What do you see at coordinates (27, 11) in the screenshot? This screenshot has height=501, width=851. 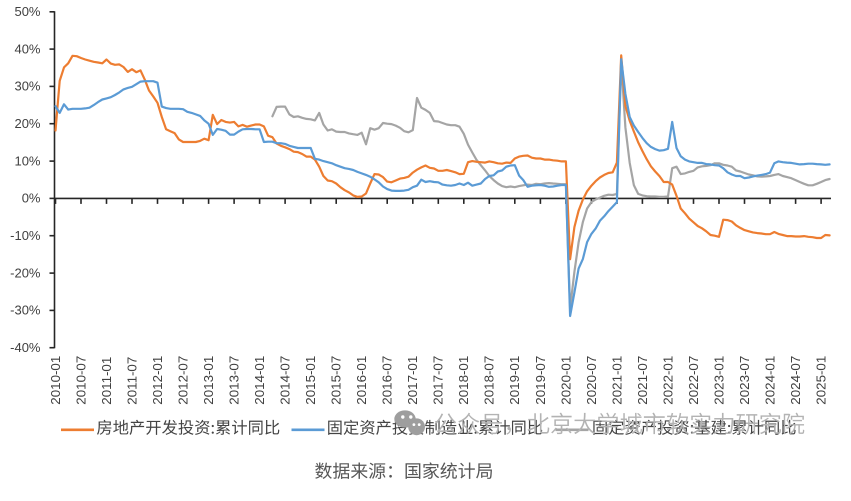 I see `svg-text: 50%` at bounding box center [27, 11].